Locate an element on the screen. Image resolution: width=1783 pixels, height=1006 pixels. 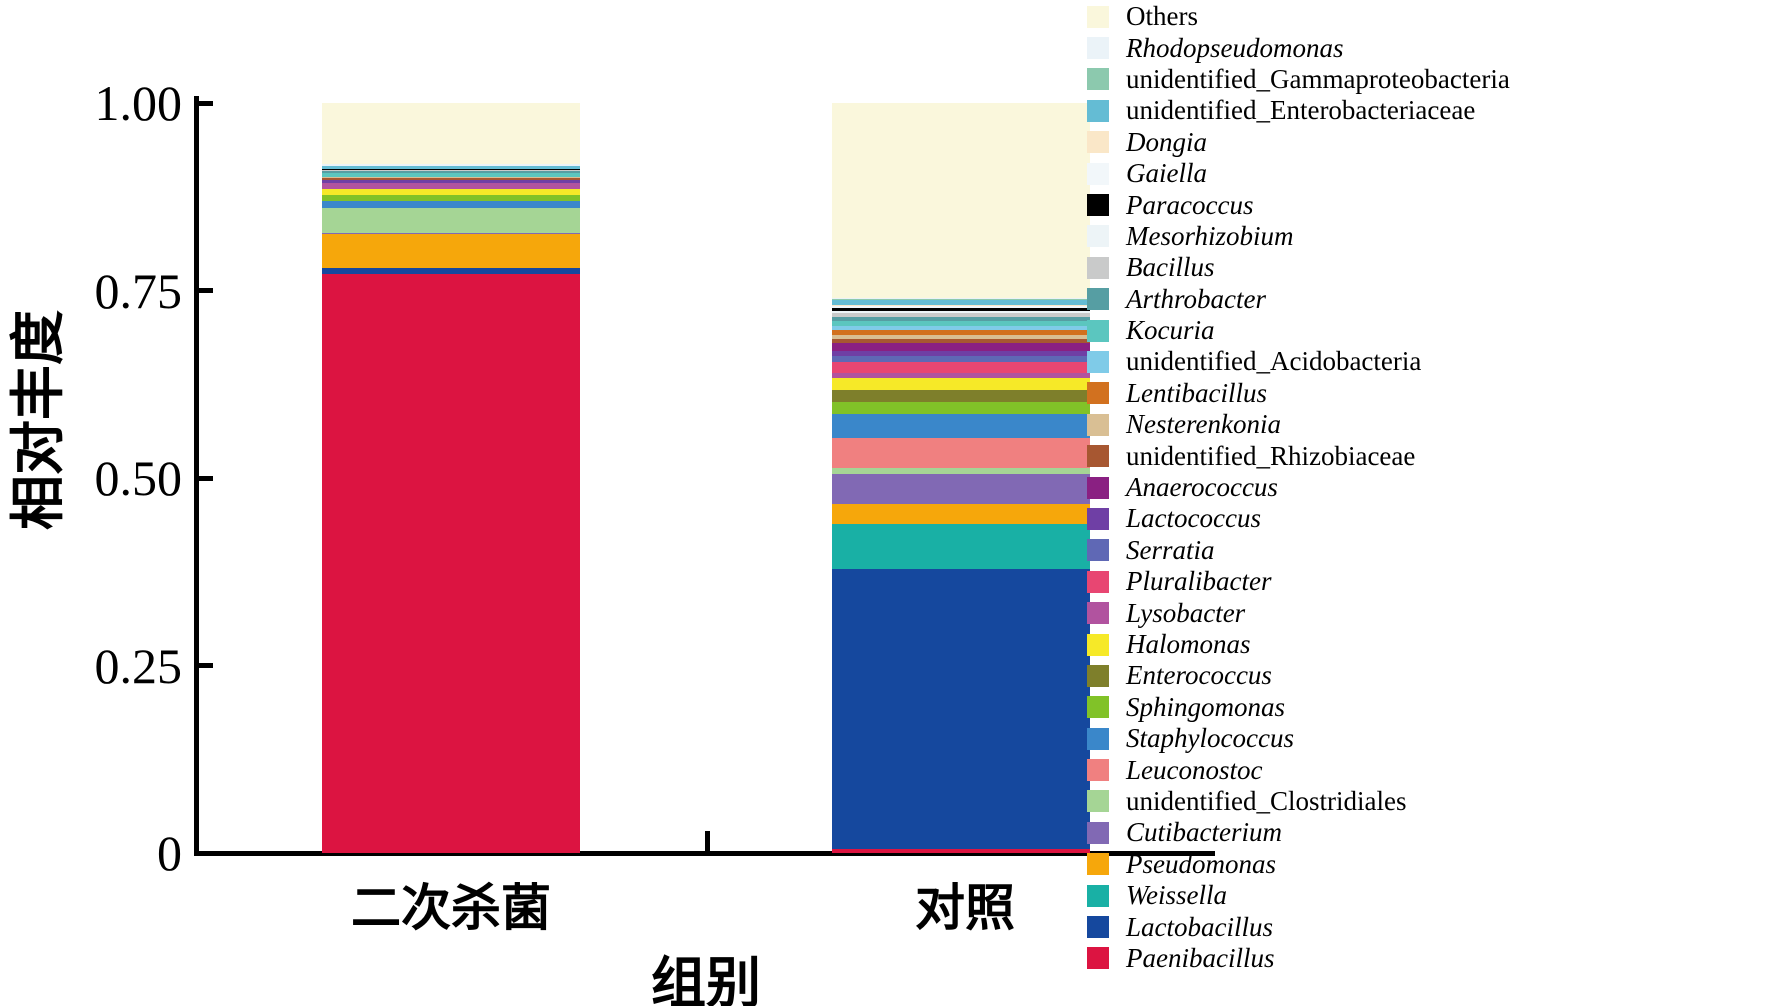
bar-segment-Pseudomonas is located at coordinates (451, 251).